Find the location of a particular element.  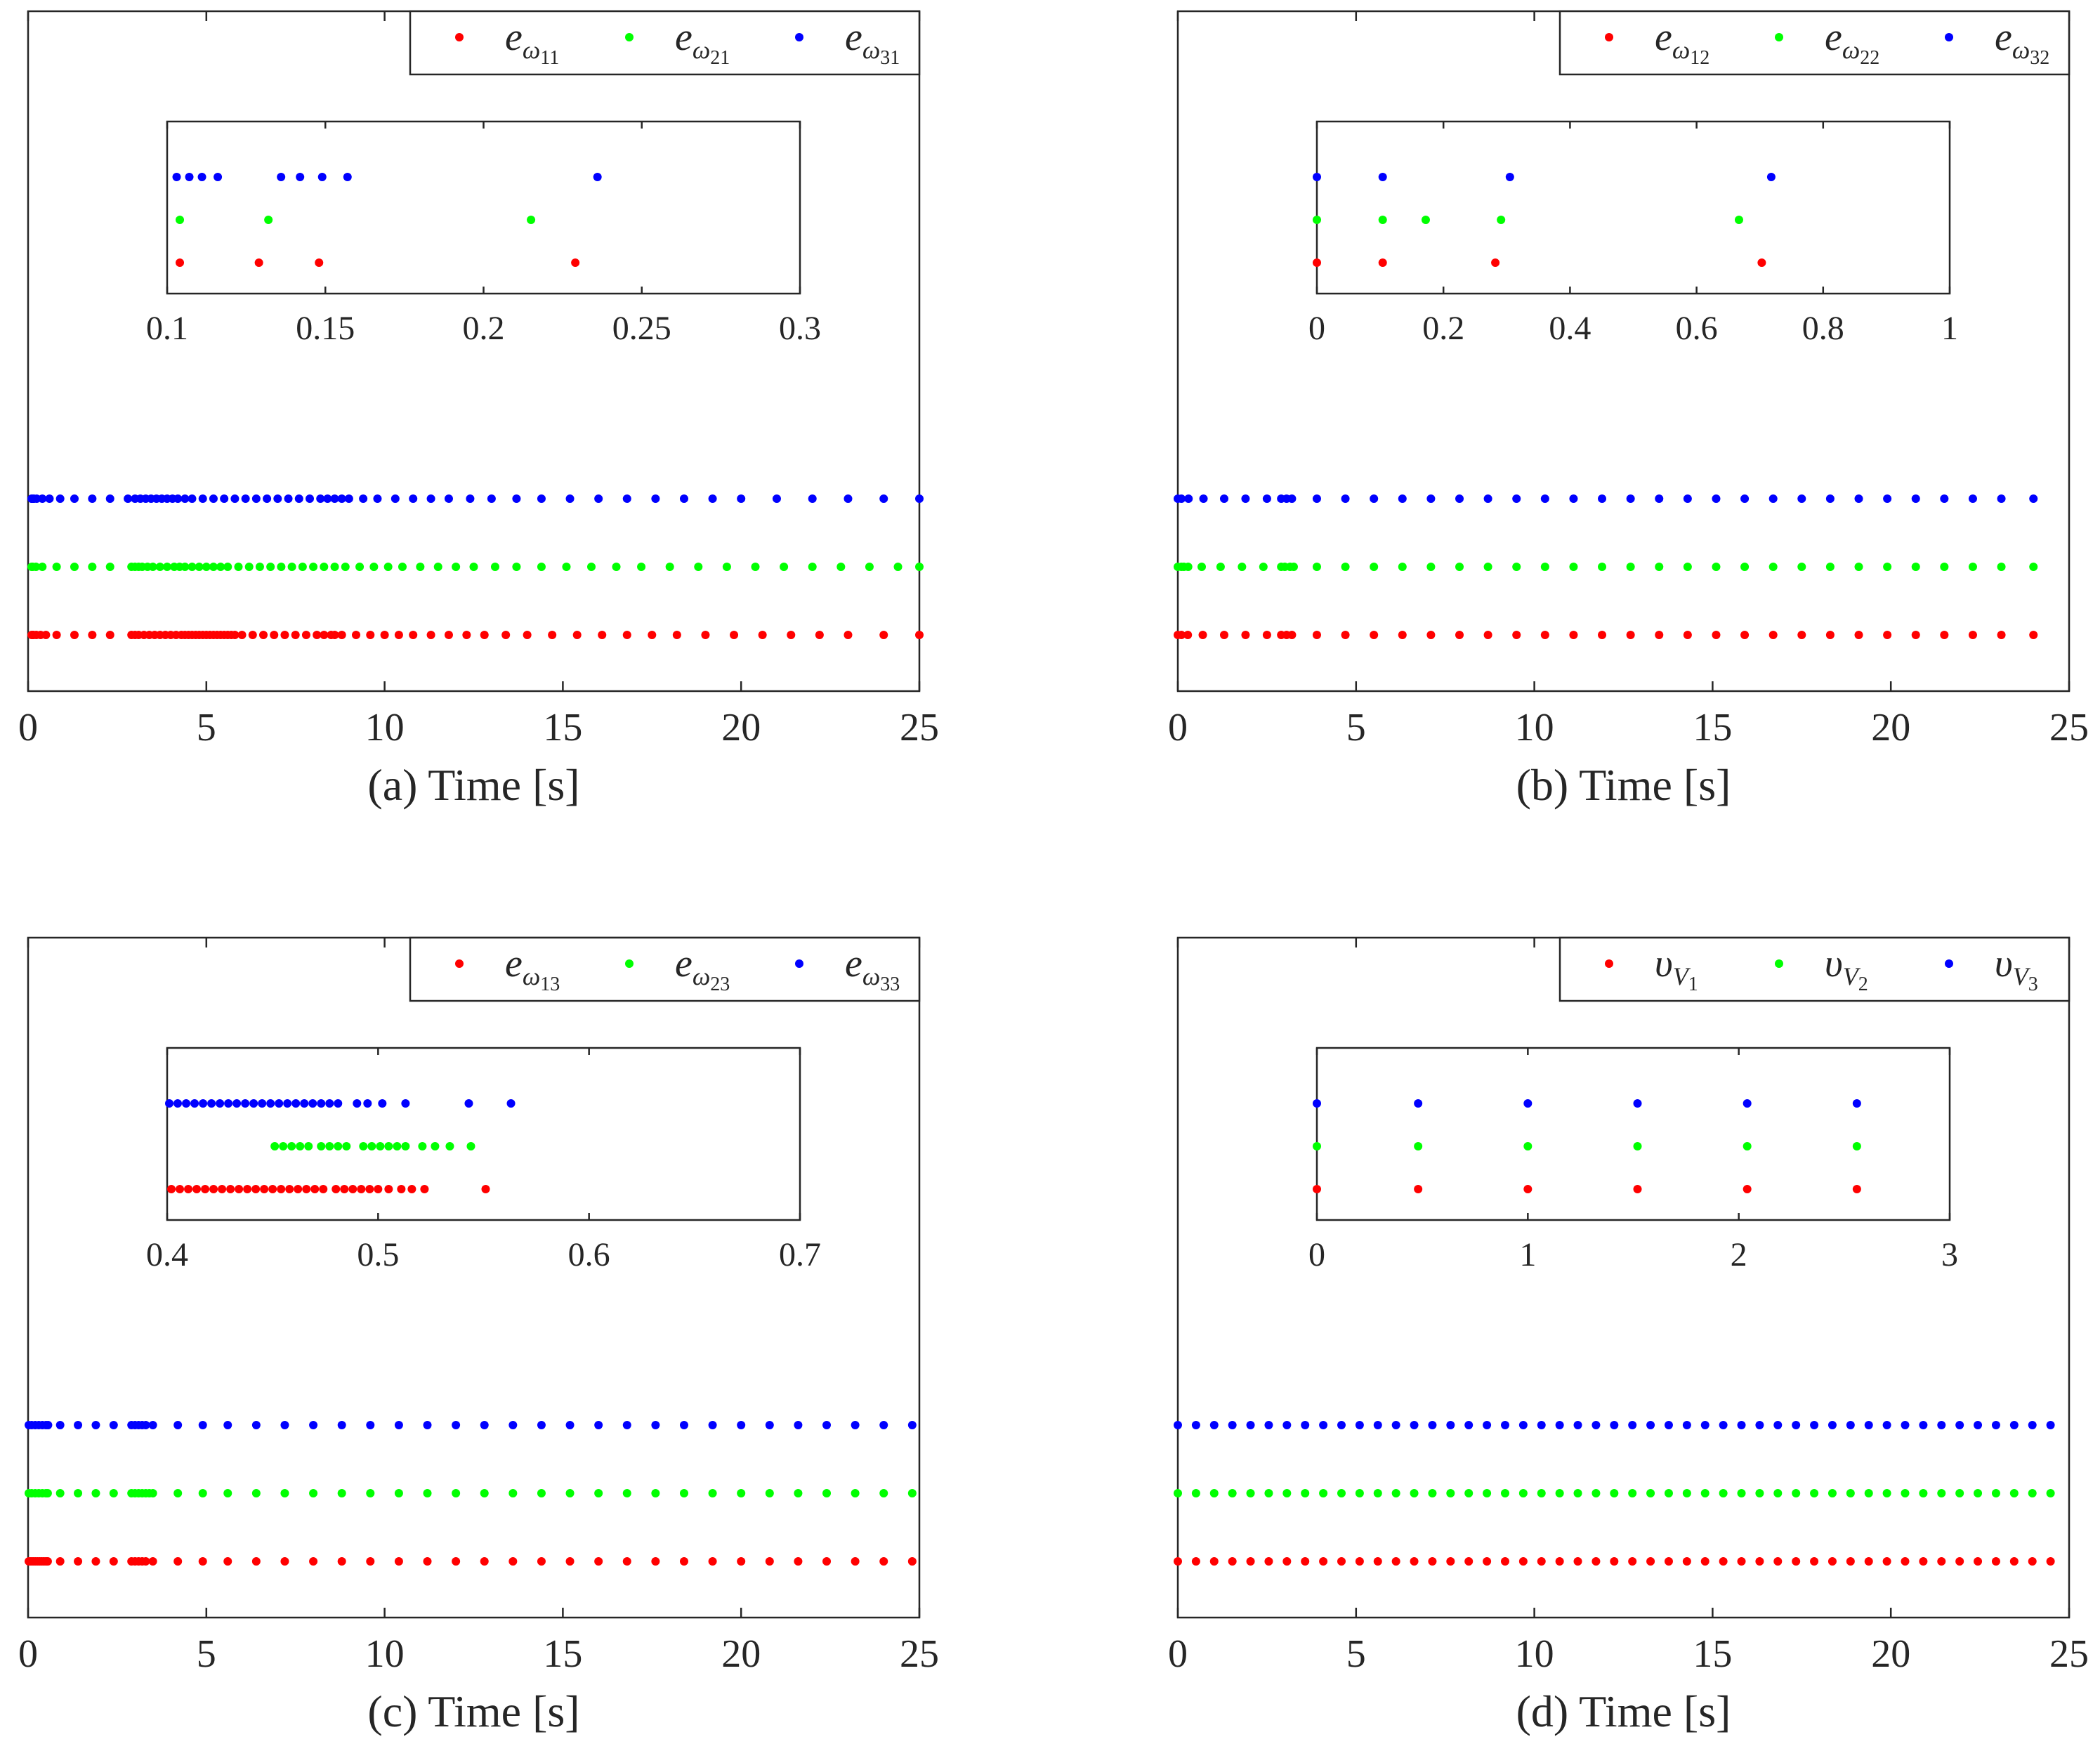

x-tick-label: 25 is located at coordinates (920, 728).